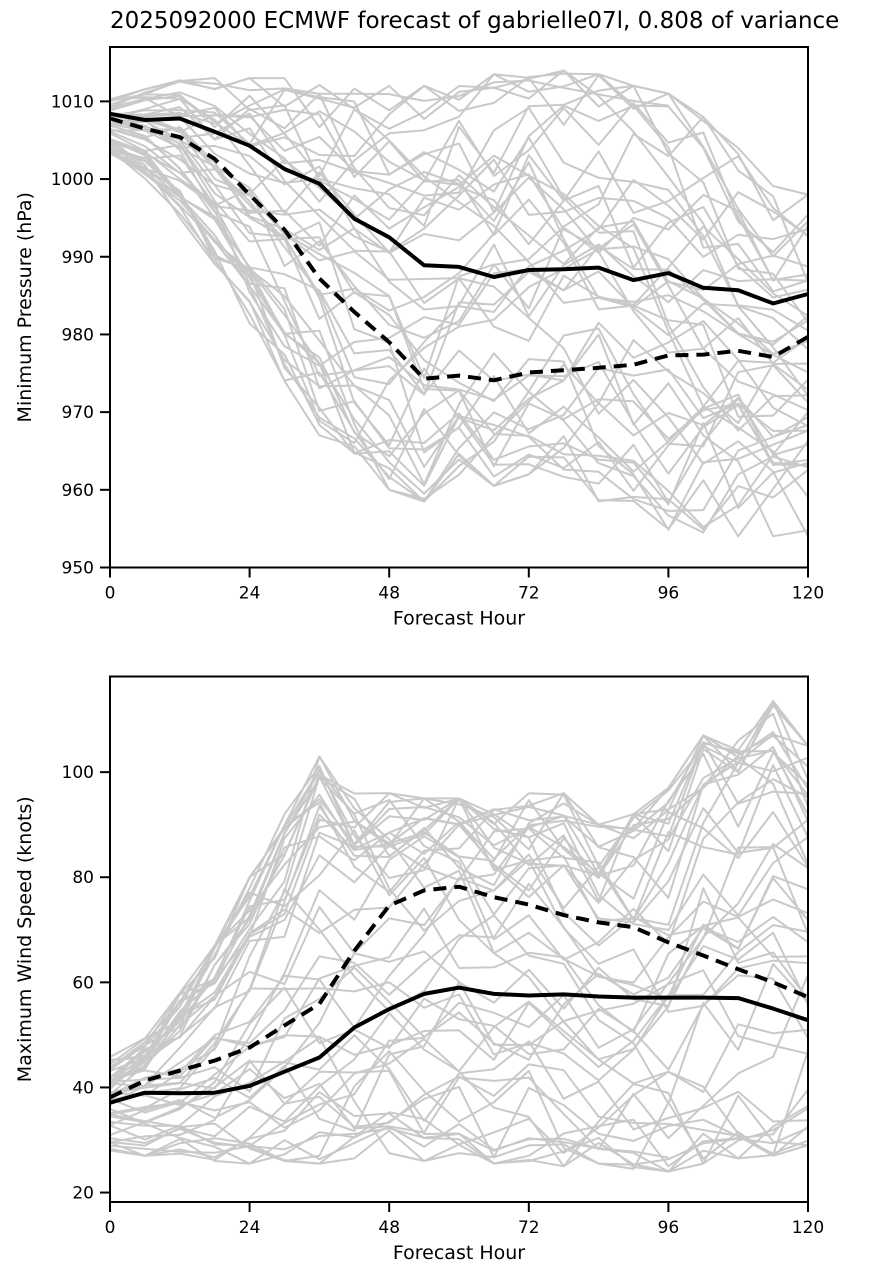 The height and width of the screenshot is (1279, 871). What do you see at coordinates (78, 335) in the screenshot?
I see `y-tick-label: 980` at bounding box center [78, 335].